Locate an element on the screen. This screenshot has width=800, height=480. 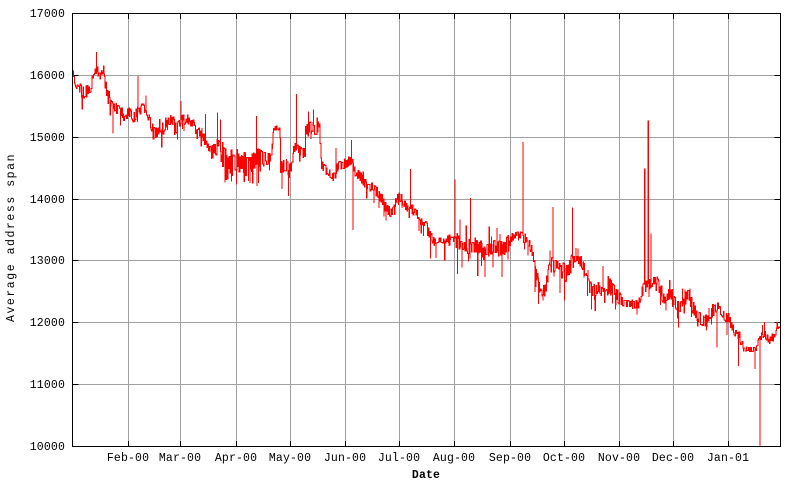
svg-text: Dec-00 is located at coordinates (673, 458).